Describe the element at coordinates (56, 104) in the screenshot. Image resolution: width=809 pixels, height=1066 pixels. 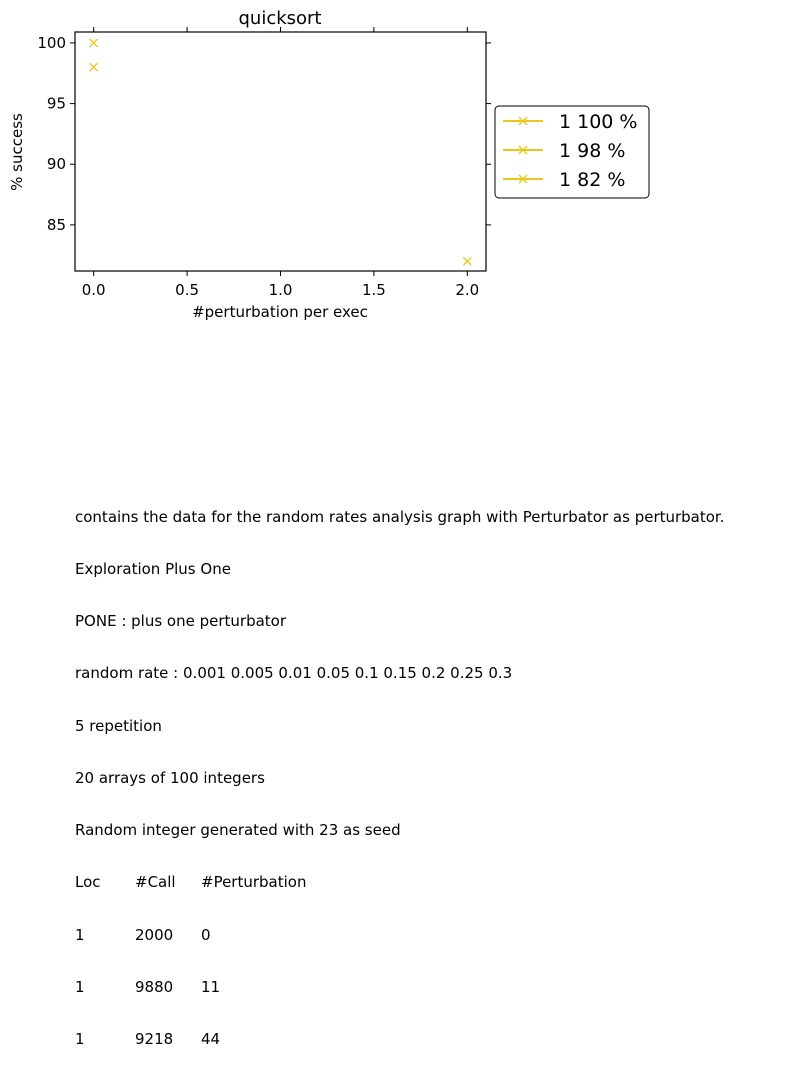
I see `y-tick-label: 95` at that location.